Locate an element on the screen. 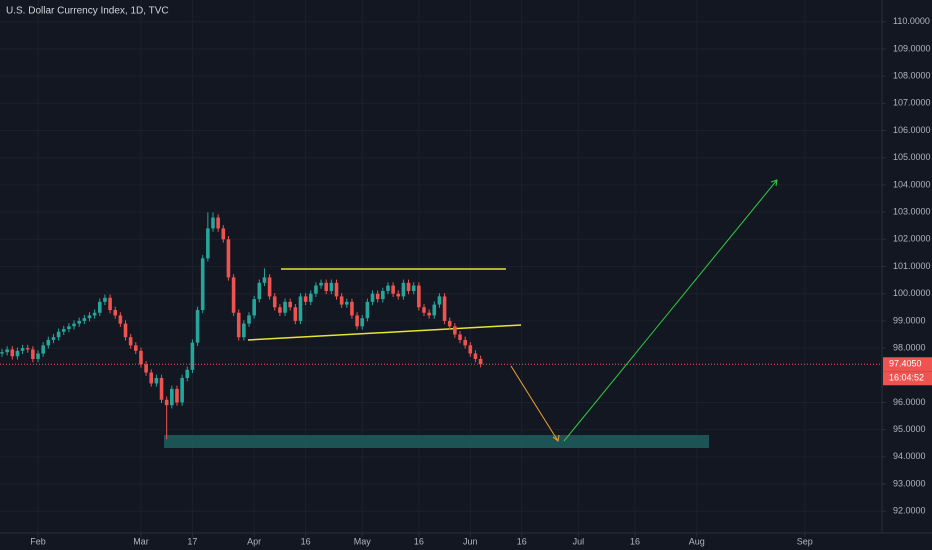  x-tick-label: Mar is located at coordinates (141, 541).